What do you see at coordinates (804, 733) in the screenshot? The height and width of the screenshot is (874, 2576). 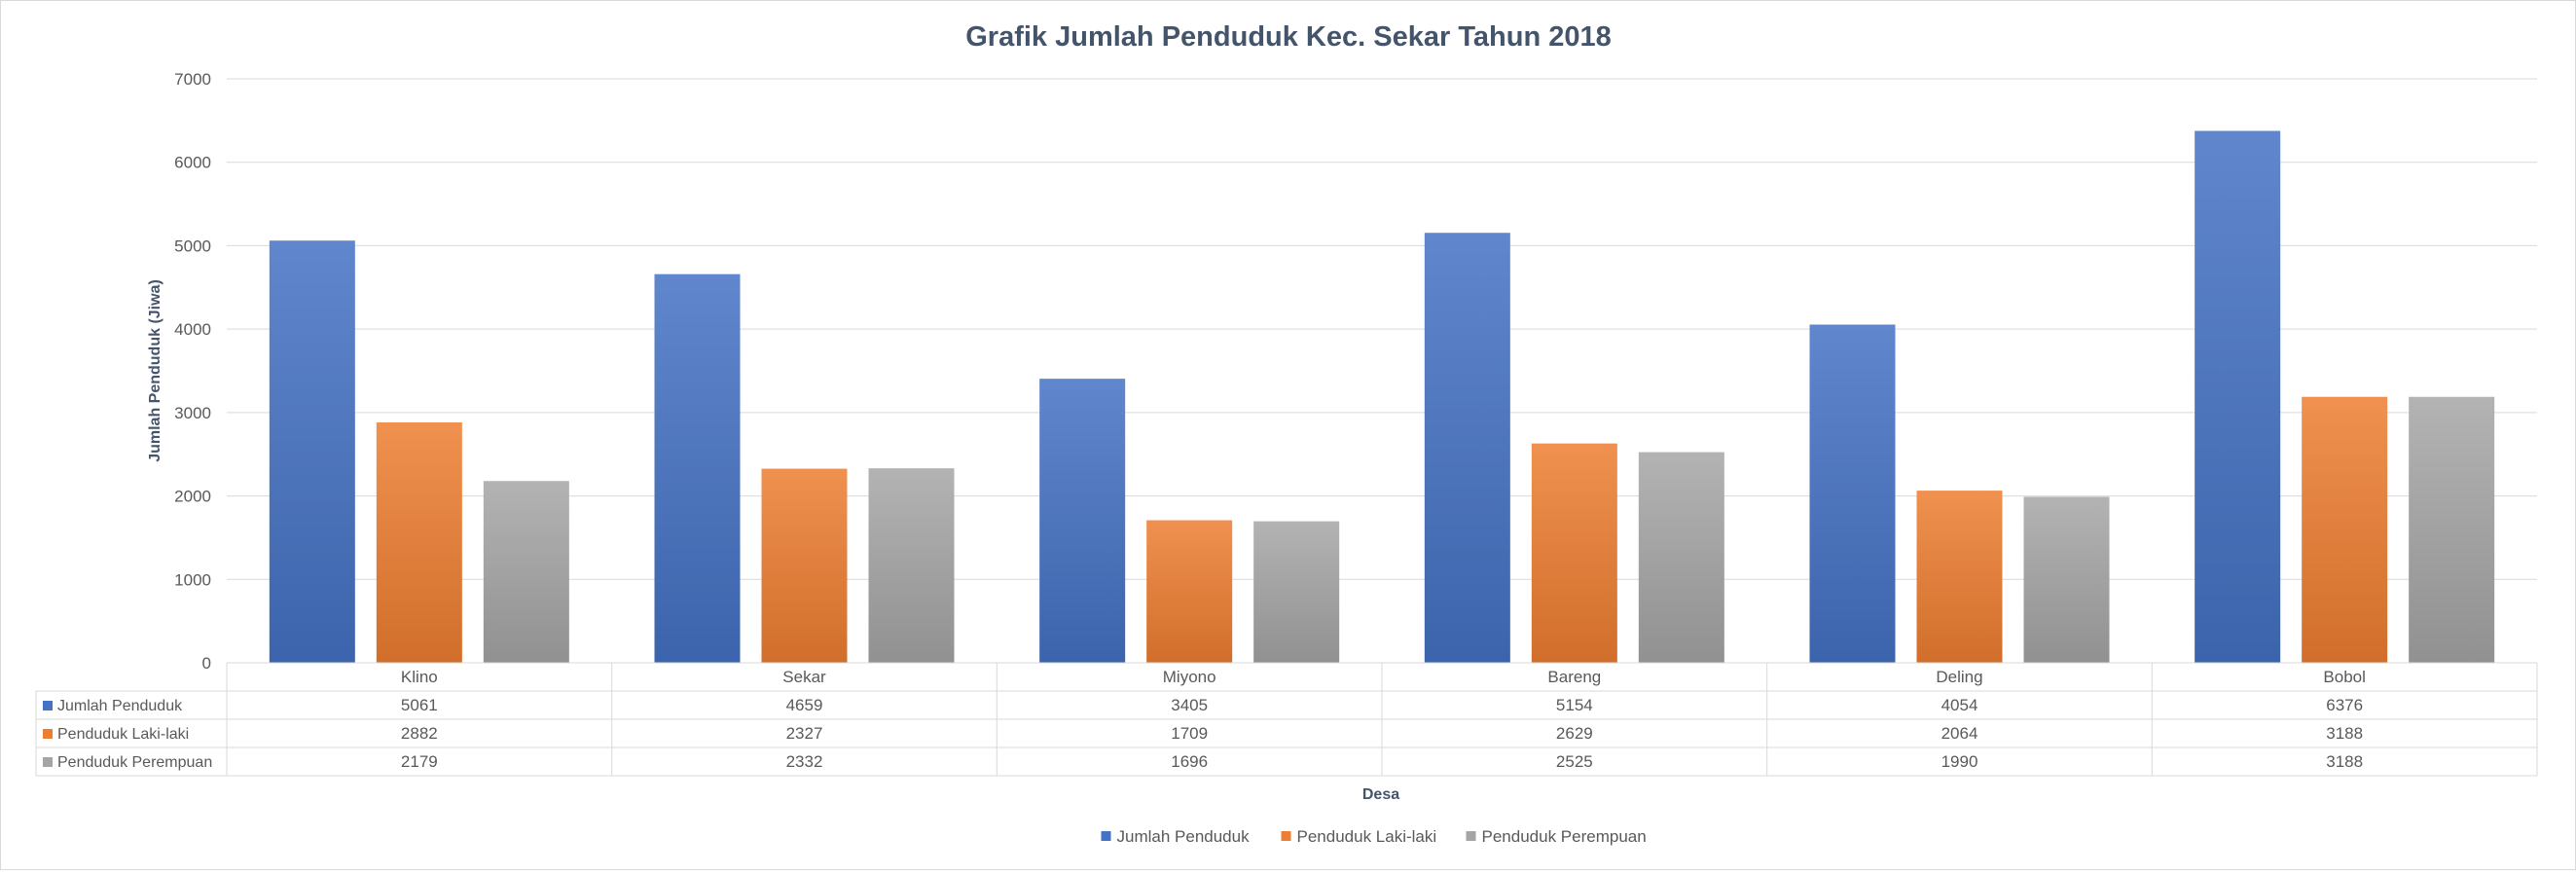 I see `table-cell: 2327` at bounding box center [804, 733].